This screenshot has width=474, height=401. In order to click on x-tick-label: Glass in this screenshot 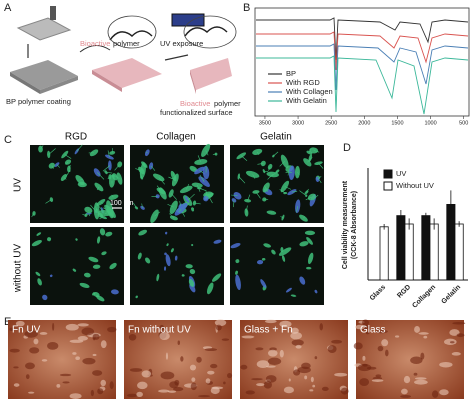, I will do `click(378, 293)`.